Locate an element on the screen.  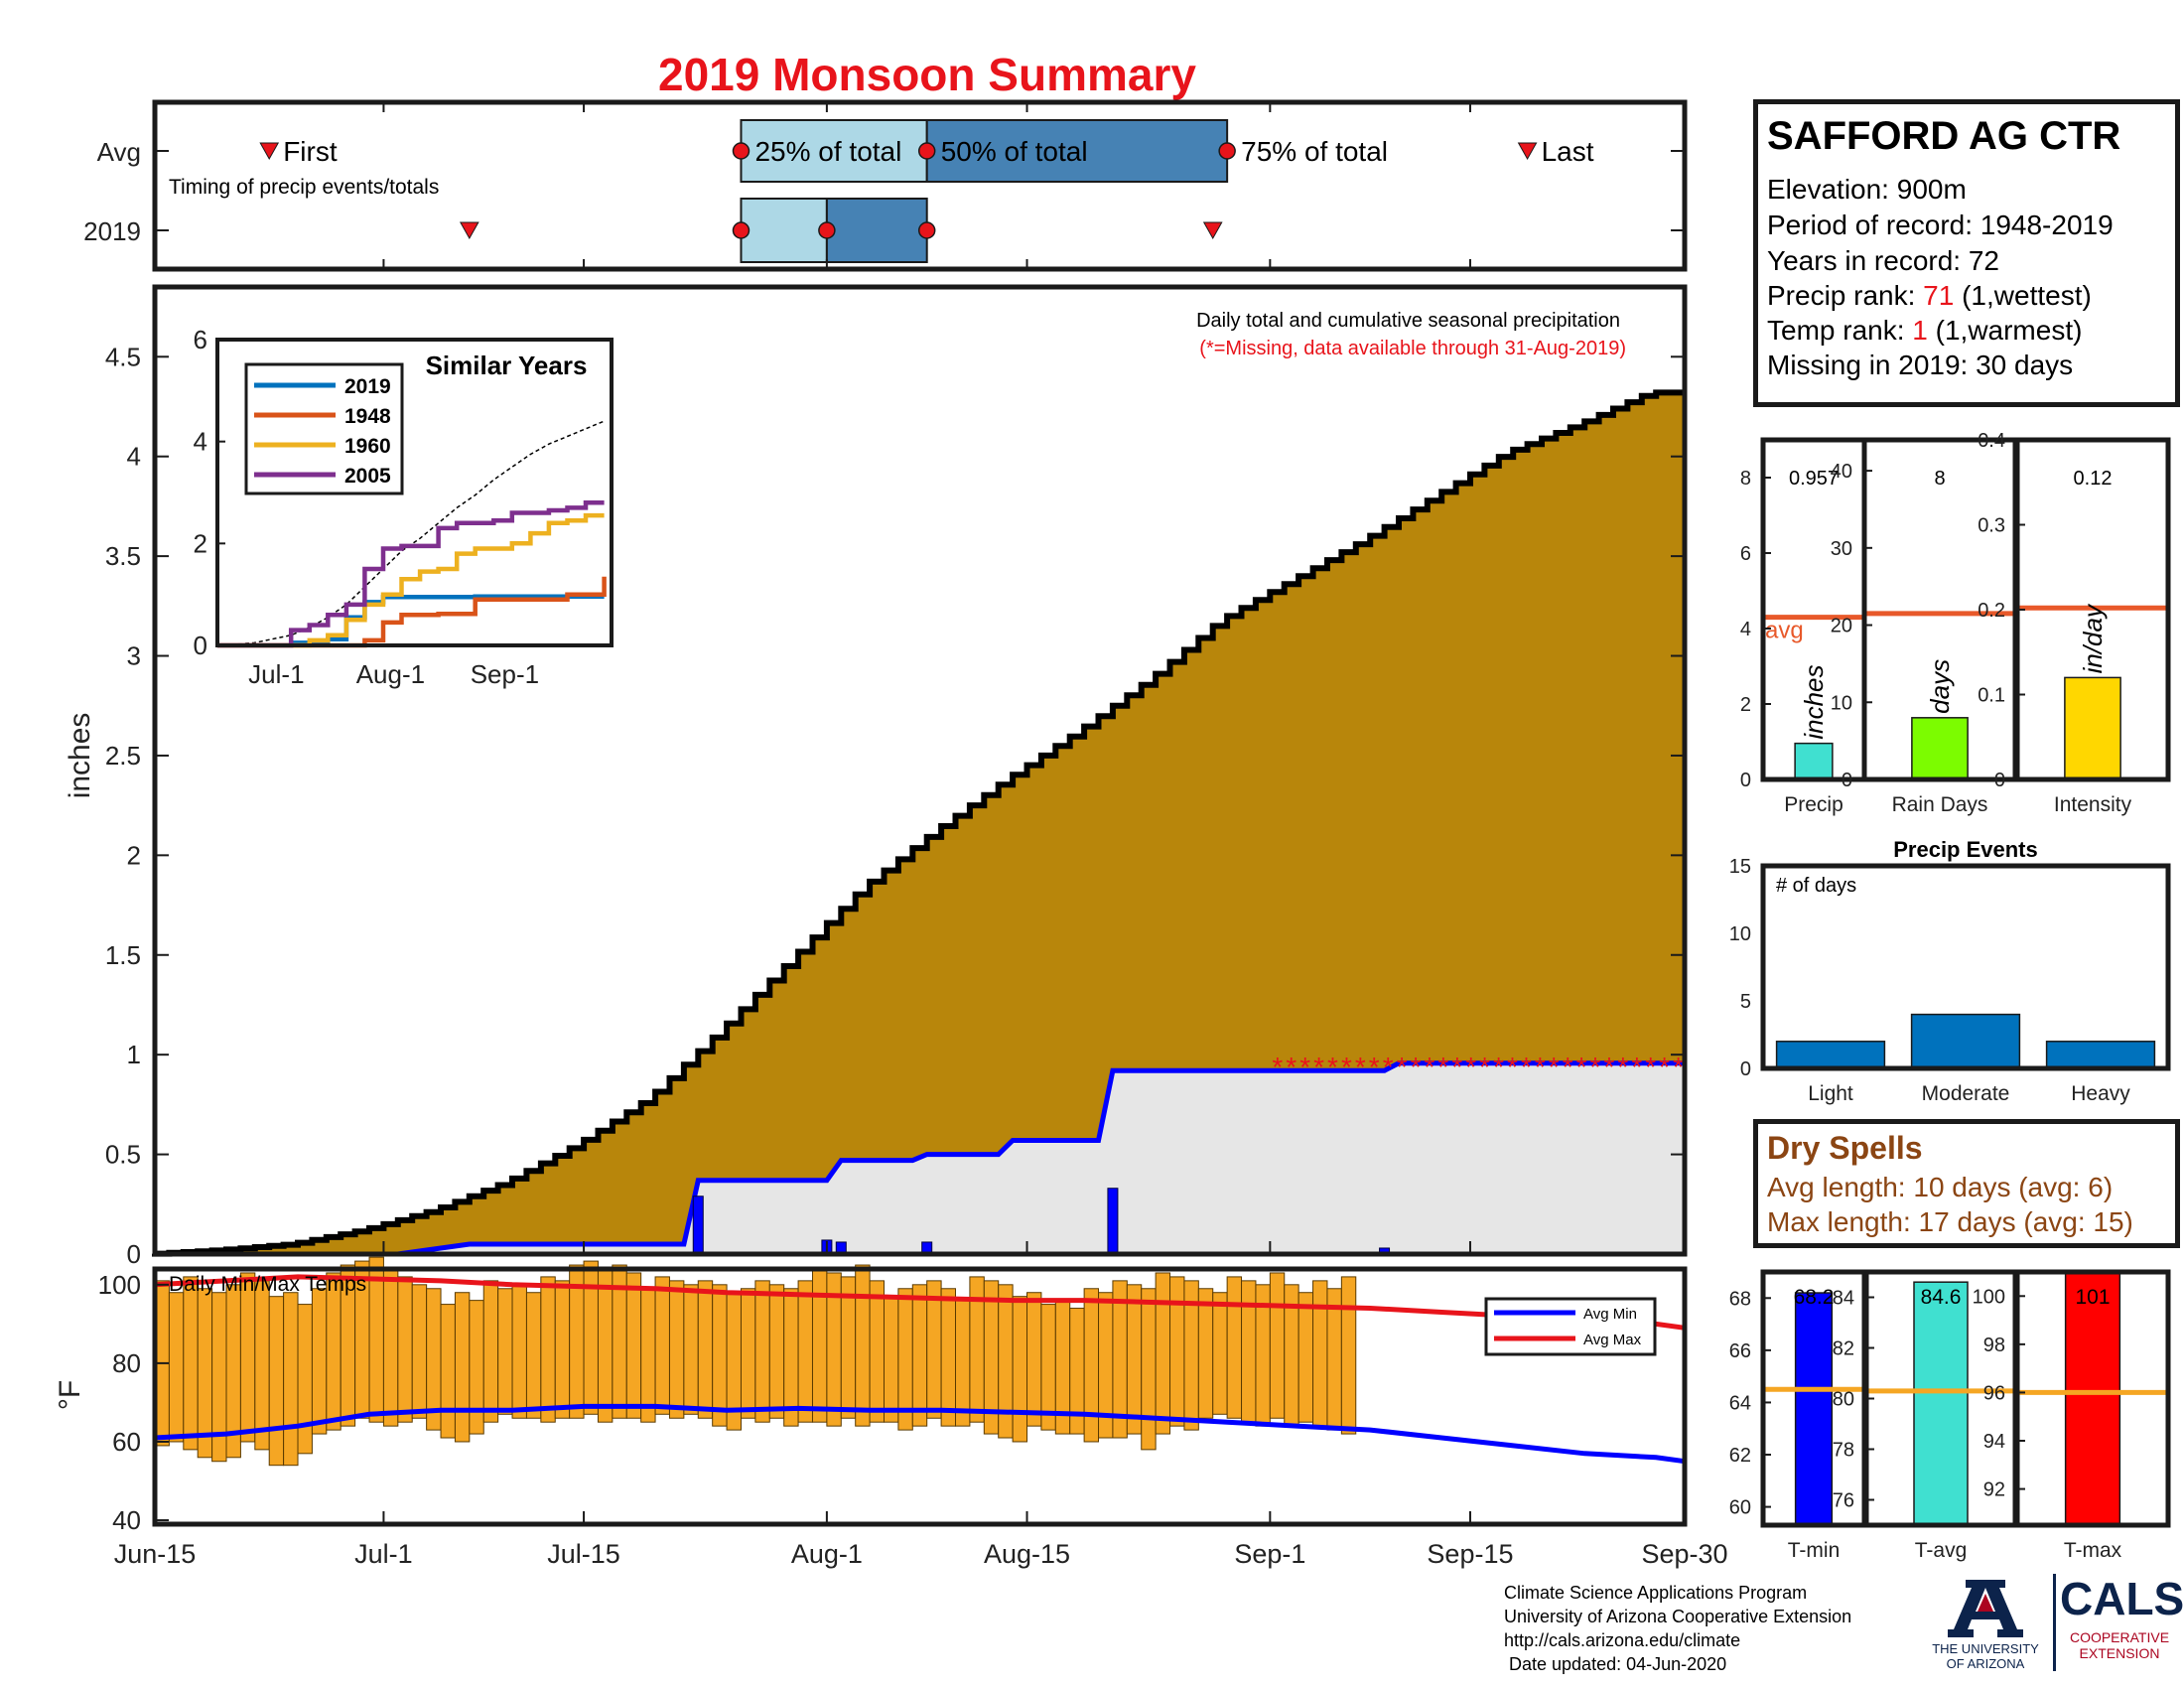
inset-y-tick-label: 4 is located at coordinates (200, 442).